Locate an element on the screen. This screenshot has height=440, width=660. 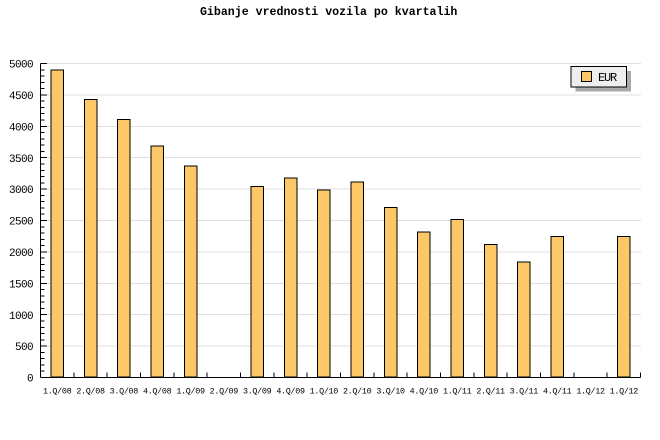
svg-text: 3.Q/09 is located at coordinates (257, 392).